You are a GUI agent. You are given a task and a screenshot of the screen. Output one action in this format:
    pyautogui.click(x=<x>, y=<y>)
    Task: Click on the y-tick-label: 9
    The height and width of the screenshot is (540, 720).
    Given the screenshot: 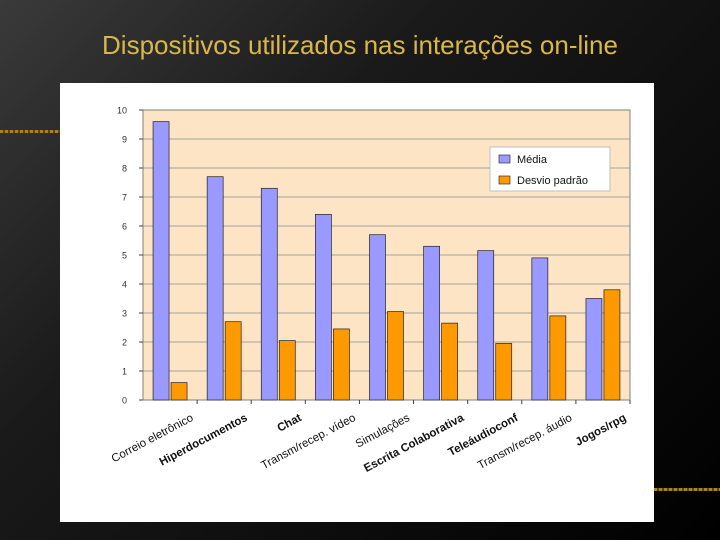 What is the action you would take?
    pyautogui.click(x=124, y=140)
    